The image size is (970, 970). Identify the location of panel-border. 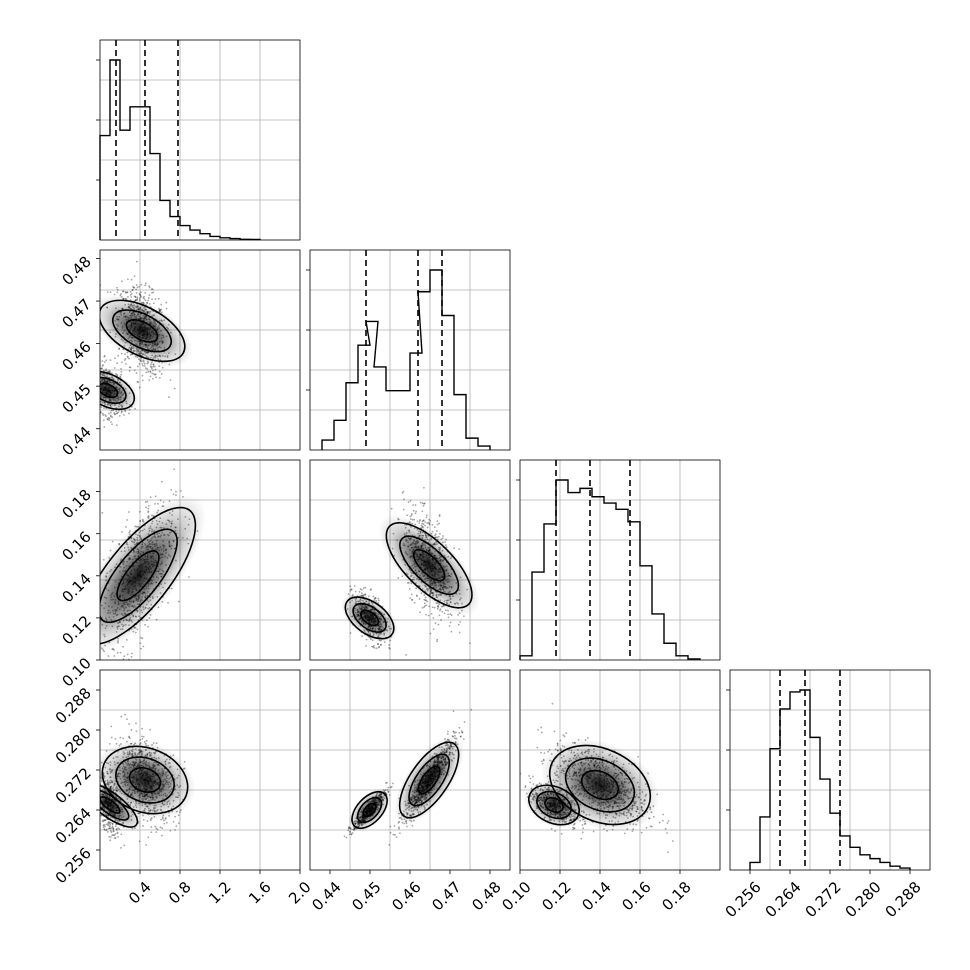
(410, 350).